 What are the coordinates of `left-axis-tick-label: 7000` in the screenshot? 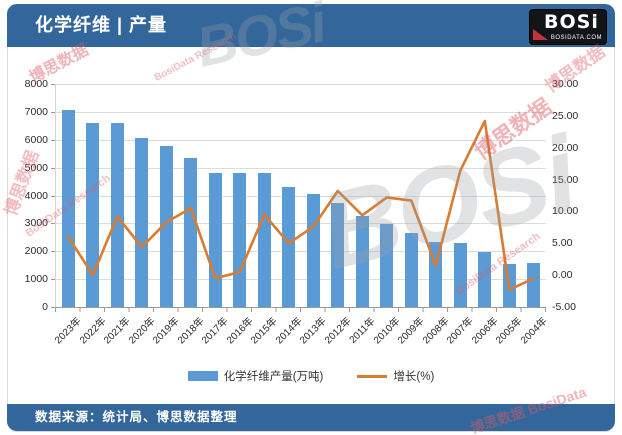 It's located at (36, 111).